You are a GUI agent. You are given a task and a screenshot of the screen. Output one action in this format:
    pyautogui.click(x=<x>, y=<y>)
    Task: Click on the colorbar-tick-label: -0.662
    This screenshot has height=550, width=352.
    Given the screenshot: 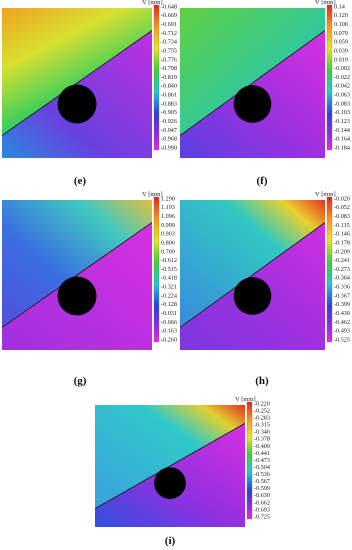 What is the action you would take?
    pyautogui.click(x=262, y=502)
    